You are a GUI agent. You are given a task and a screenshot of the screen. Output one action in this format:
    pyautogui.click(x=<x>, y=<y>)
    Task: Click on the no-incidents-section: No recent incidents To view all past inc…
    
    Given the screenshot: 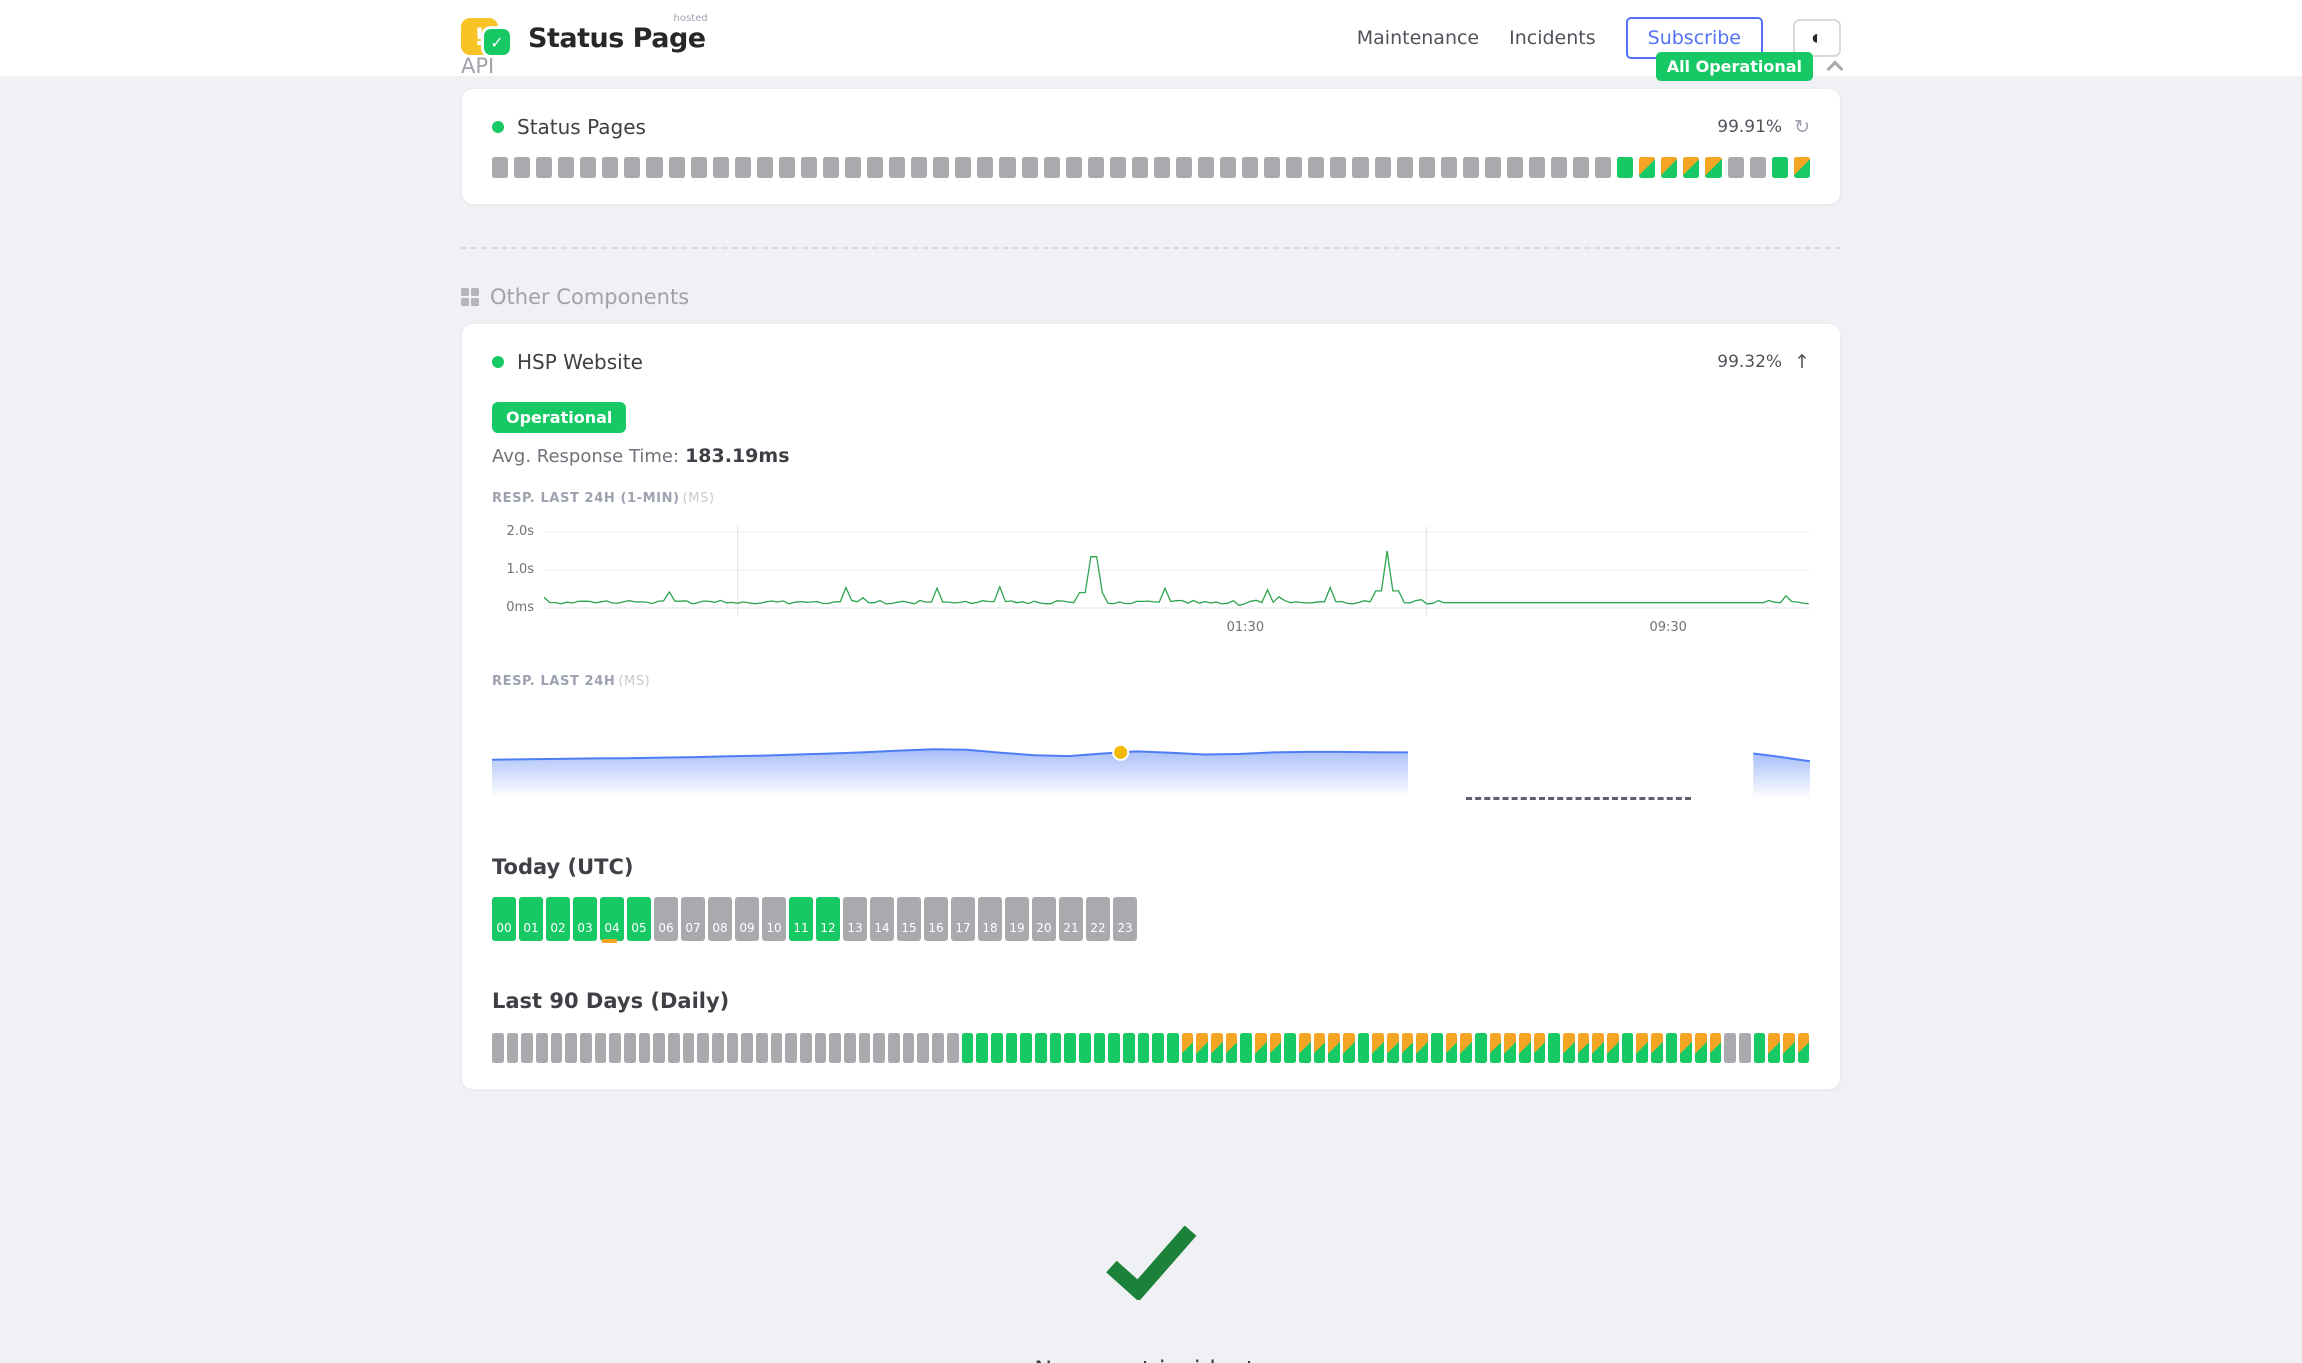 What is the action you would take?
    pyautogui.click(x=1151, y=1292)
    